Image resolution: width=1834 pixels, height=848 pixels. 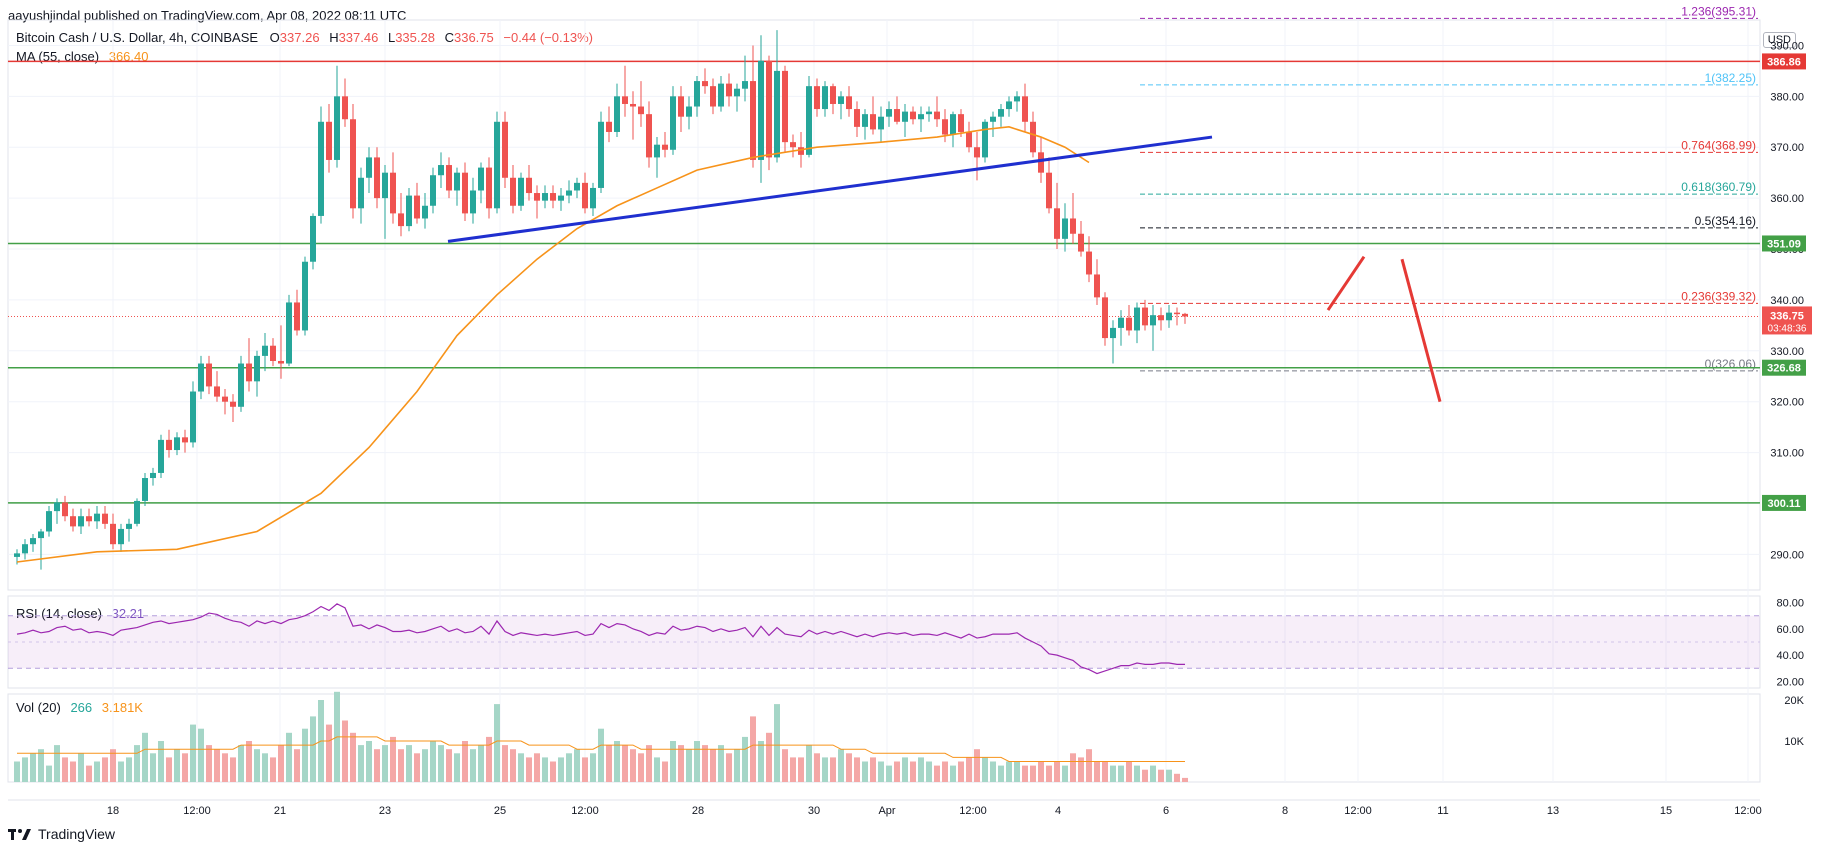 I want to click on time-tick-label: 18, so click(x=113, y=811).